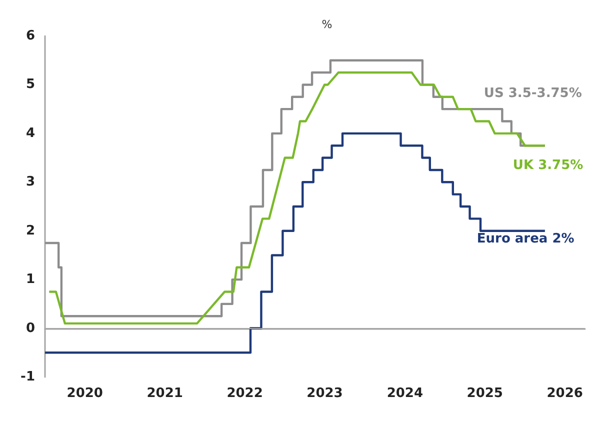 This screenshot has width=614, height=428. What do you see at coordinates (405, 393) in the screenshot?
I see `x-tick-label: 2024` at bounding box center [405, 393].